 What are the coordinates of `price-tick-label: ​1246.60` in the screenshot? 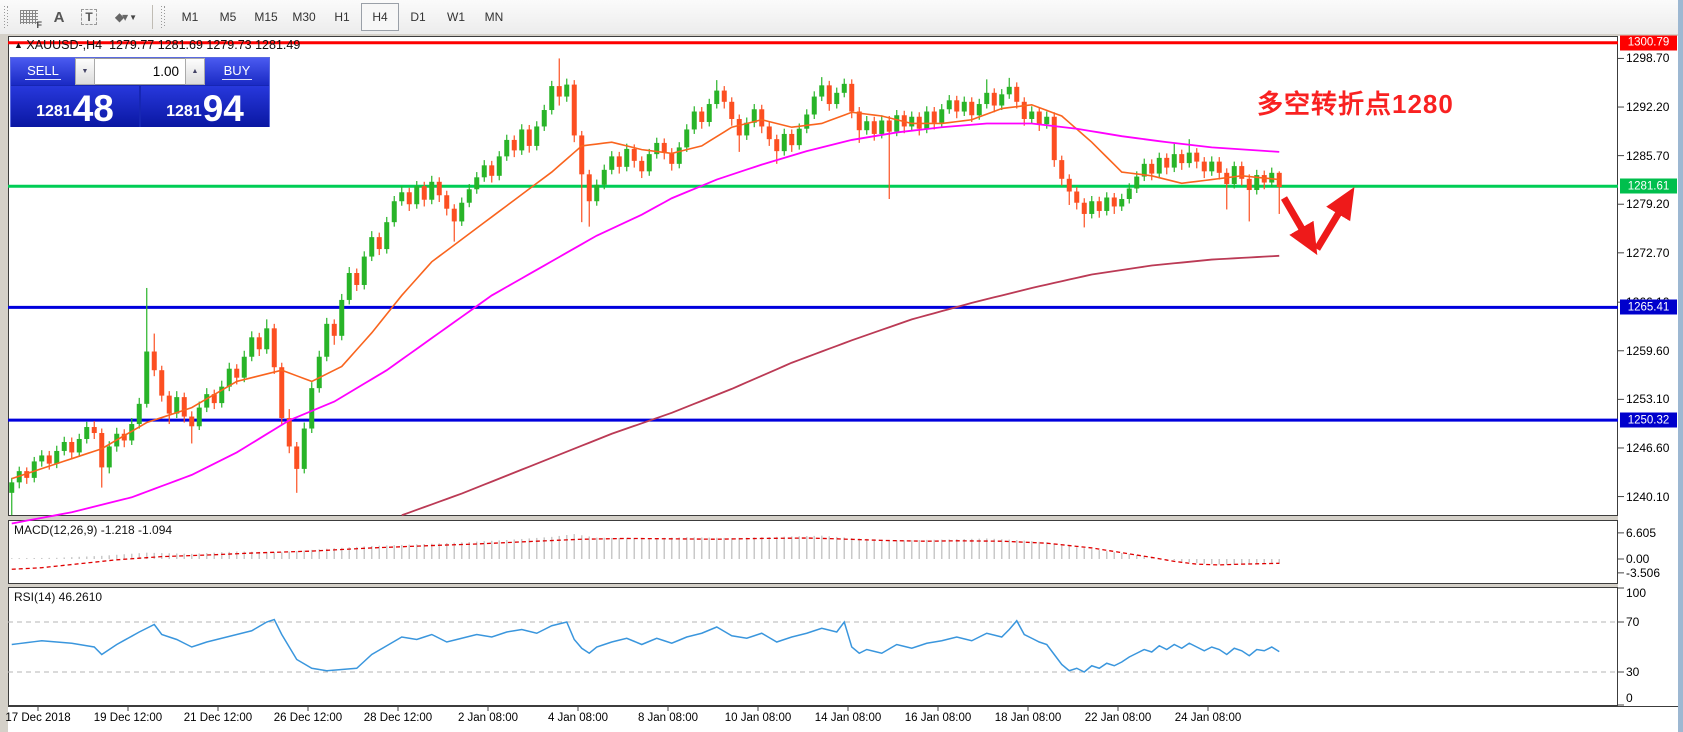 It's located at (1648, 447).